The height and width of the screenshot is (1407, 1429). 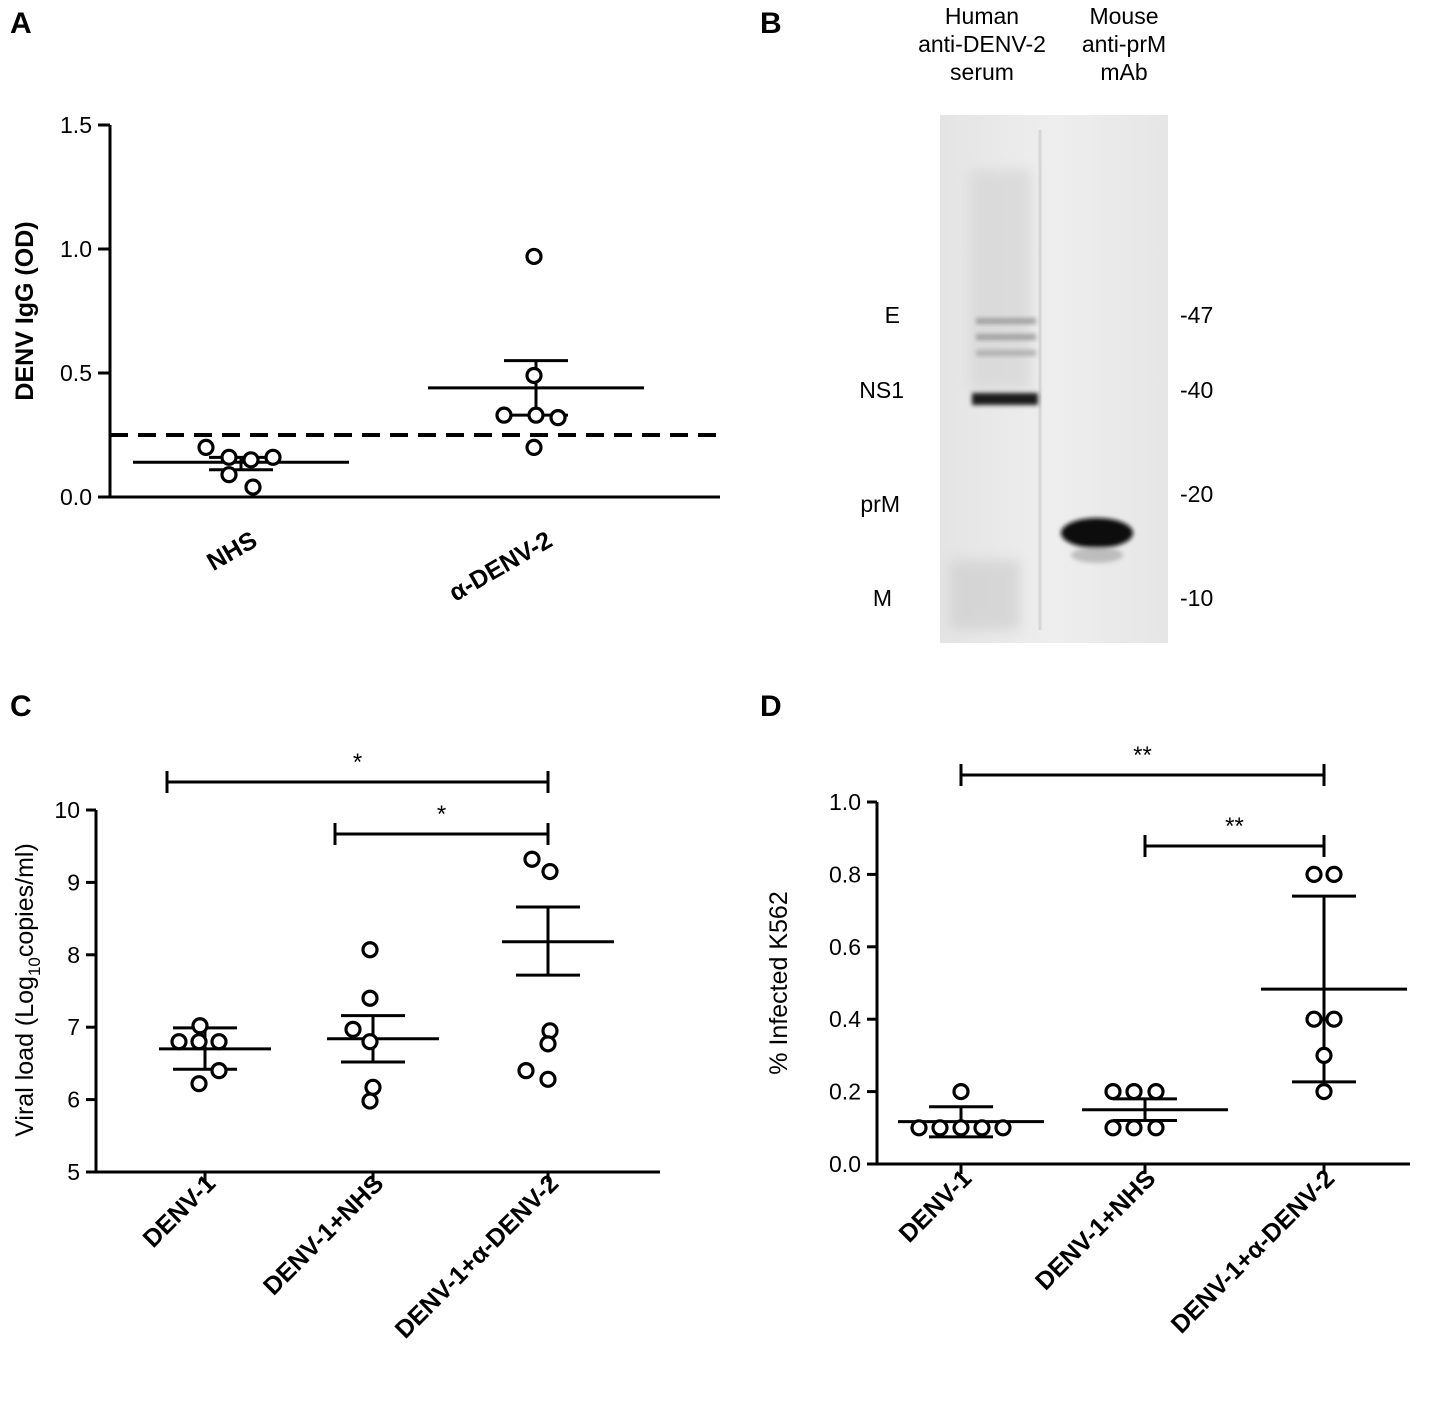 What do you see at coordinates (771, 23) in the screenshot?
I see `panel-letter-b: B` at bounding box center [771, 23].